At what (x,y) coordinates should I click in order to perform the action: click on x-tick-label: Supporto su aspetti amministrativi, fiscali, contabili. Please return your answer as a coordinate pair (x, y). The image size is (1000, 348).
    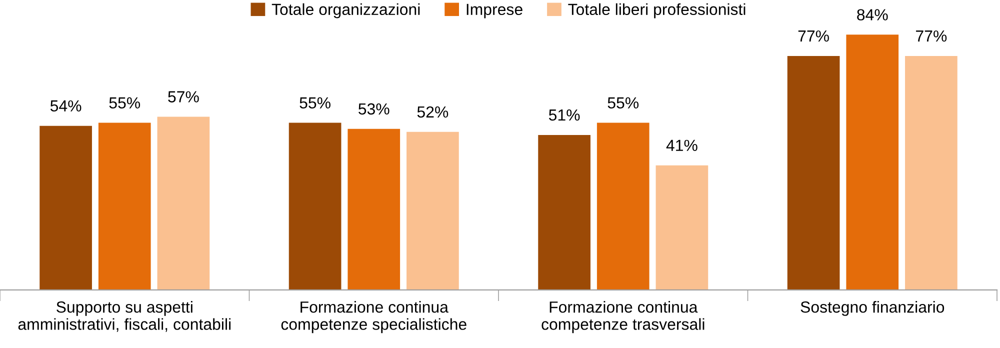
    Looking at the image, I should click on (124, 316).